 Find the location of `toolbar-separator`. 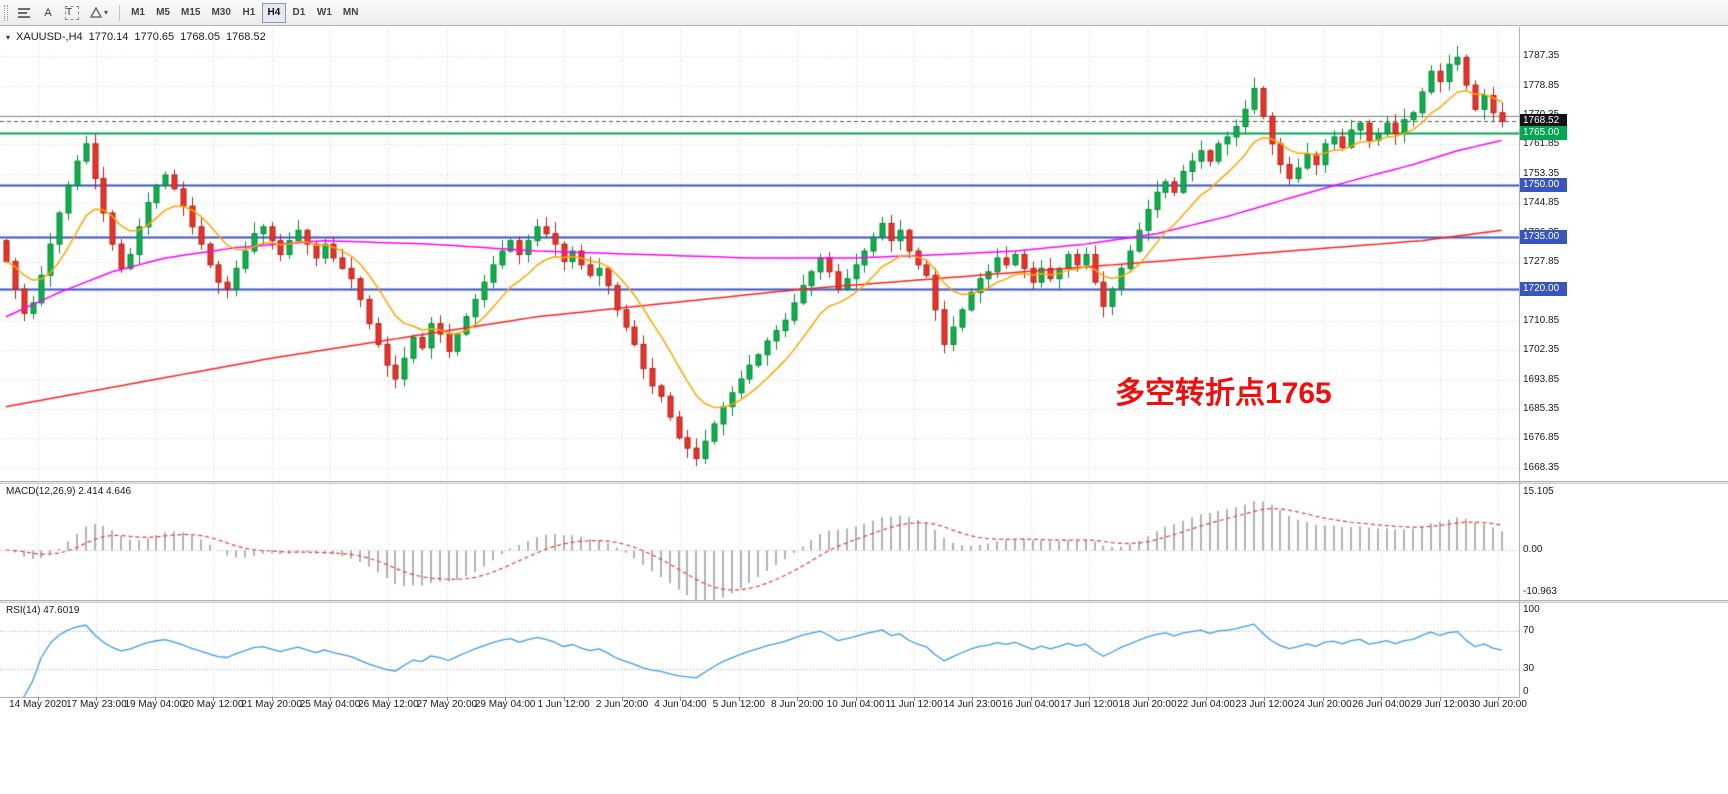

toolbar-separator is located at coordinates (120, 12).